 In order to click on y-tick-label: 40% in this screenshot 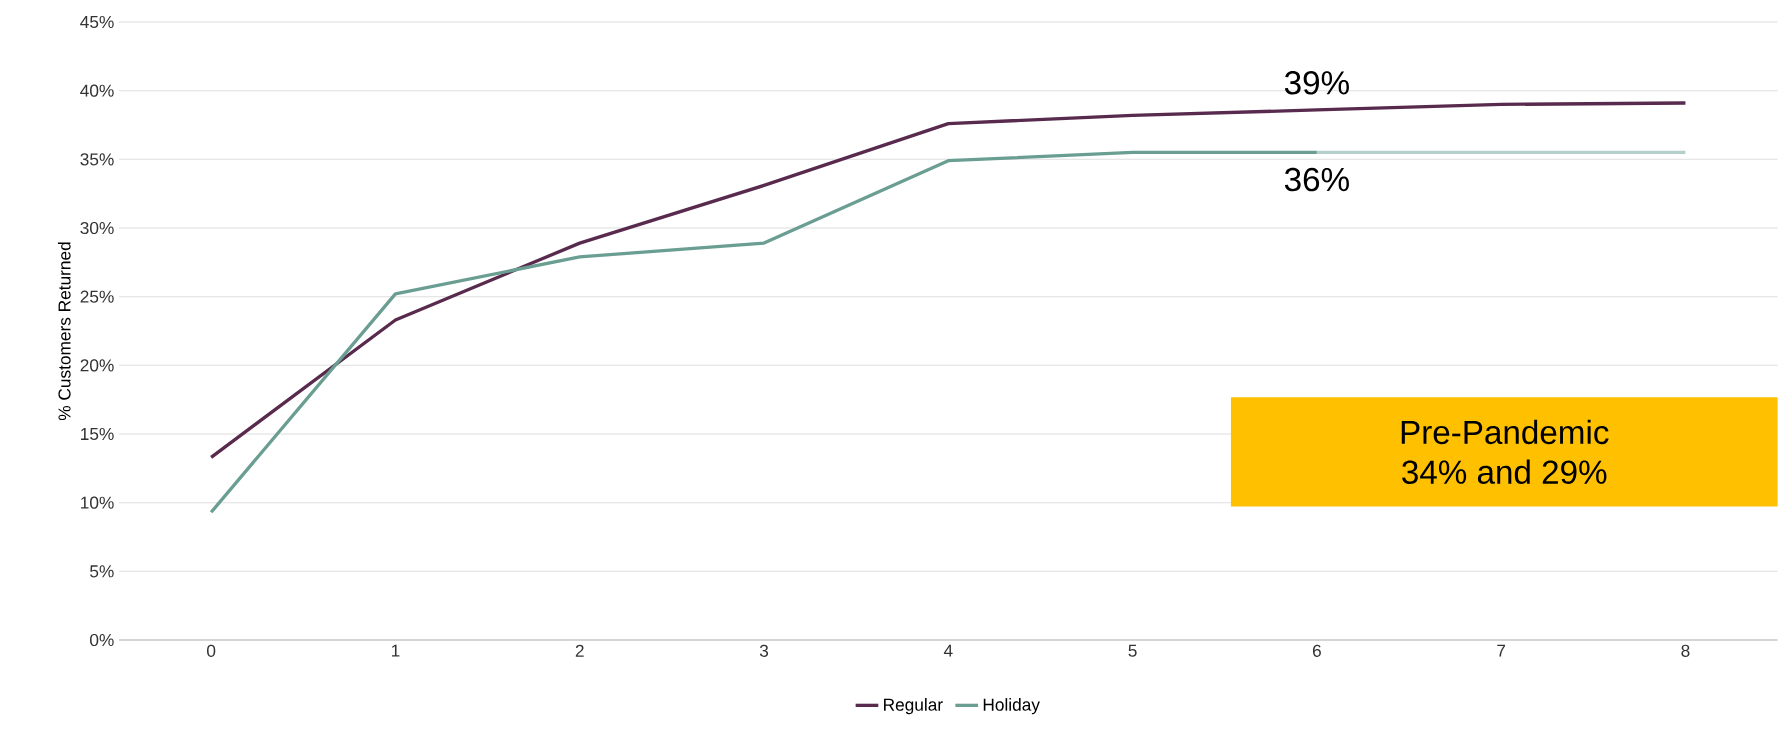, I will do `click(97, 90)`.